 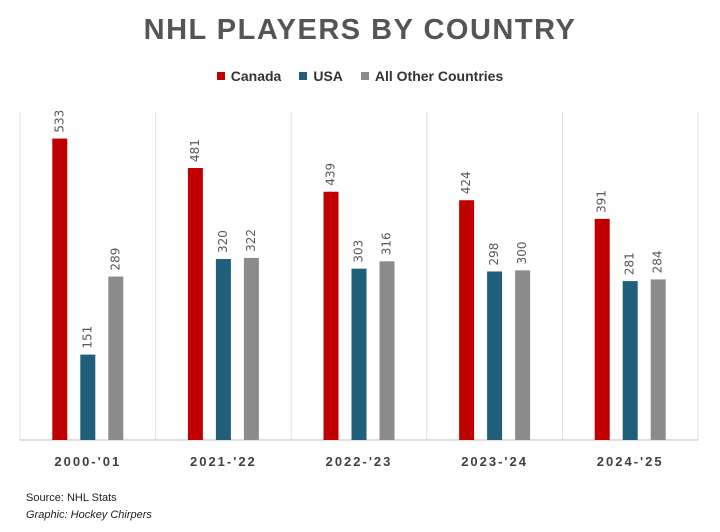 I want to click on legend: Canada USA All Other Countries, so click(x=360, y=76).